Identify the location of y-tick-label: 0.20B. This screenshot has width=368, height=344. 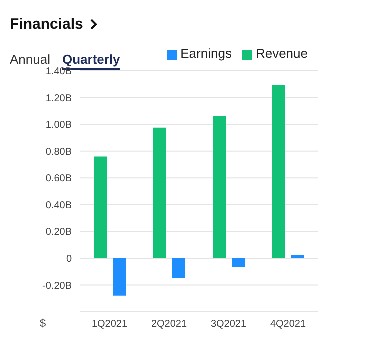
(59, 232).